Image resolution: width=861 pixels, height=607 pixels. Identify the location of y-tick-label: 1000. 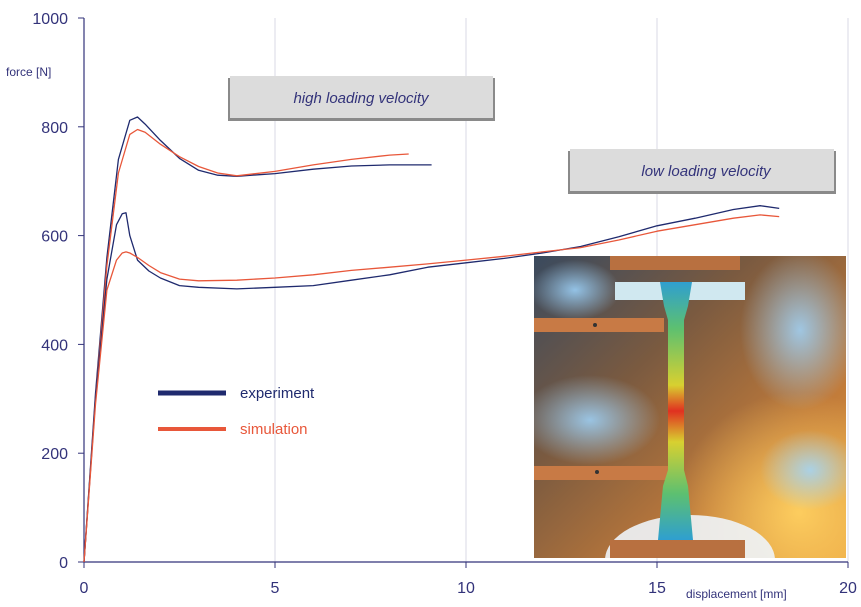
(50, 19).